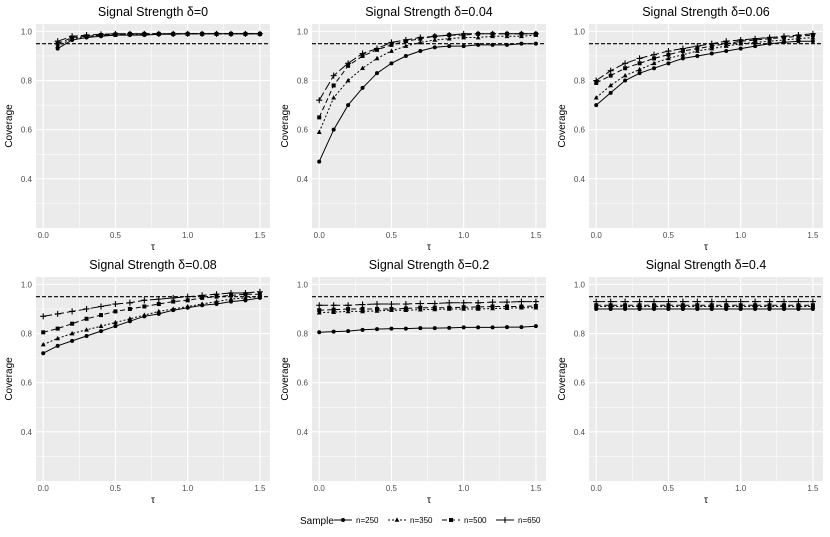 The image size is (830, 537). What do you see at coordinates (153, 379) in the screenshot?
I see `panel-background` at bounding box center [153, 379].